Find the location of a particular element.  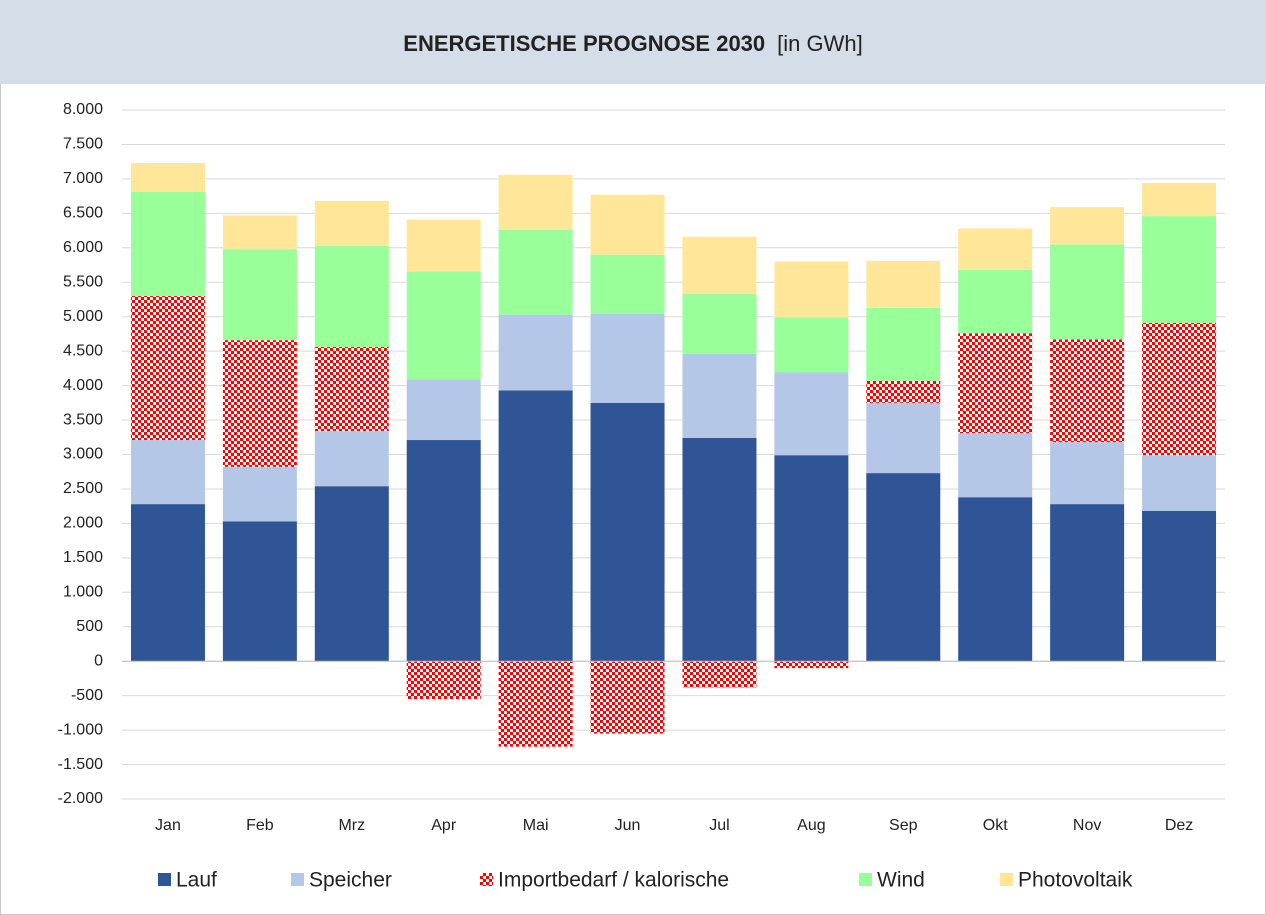

x-tick-label: Jun is located at coordinates (628, 825).